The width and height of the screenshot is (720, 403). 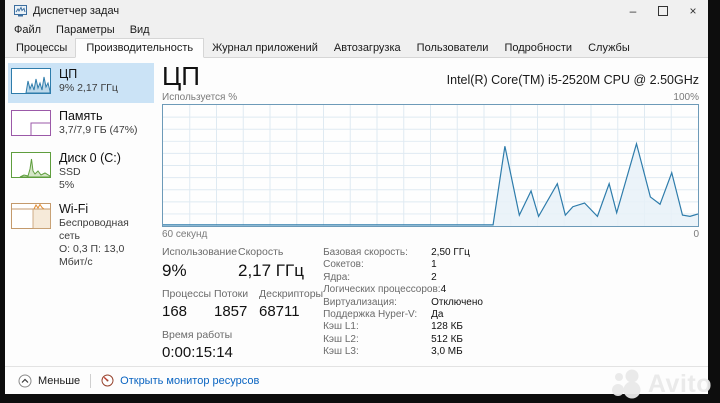 I want to click on page-title: ЦП, so click(x=181, y=76).